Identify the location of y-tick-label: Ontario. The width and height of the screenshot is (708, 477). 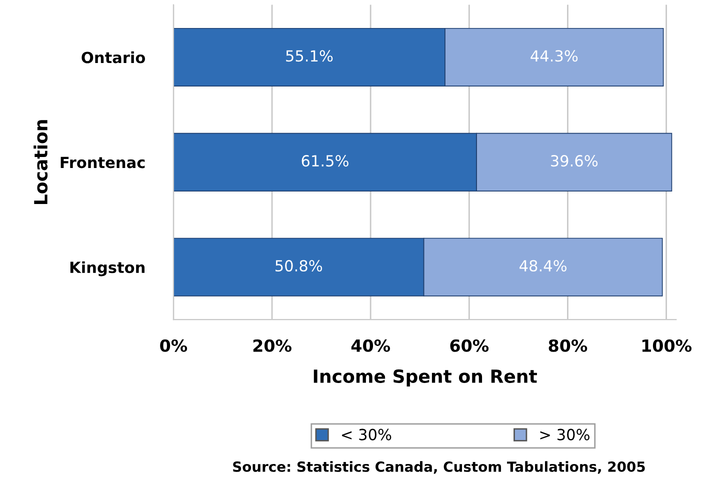
(114, 57).